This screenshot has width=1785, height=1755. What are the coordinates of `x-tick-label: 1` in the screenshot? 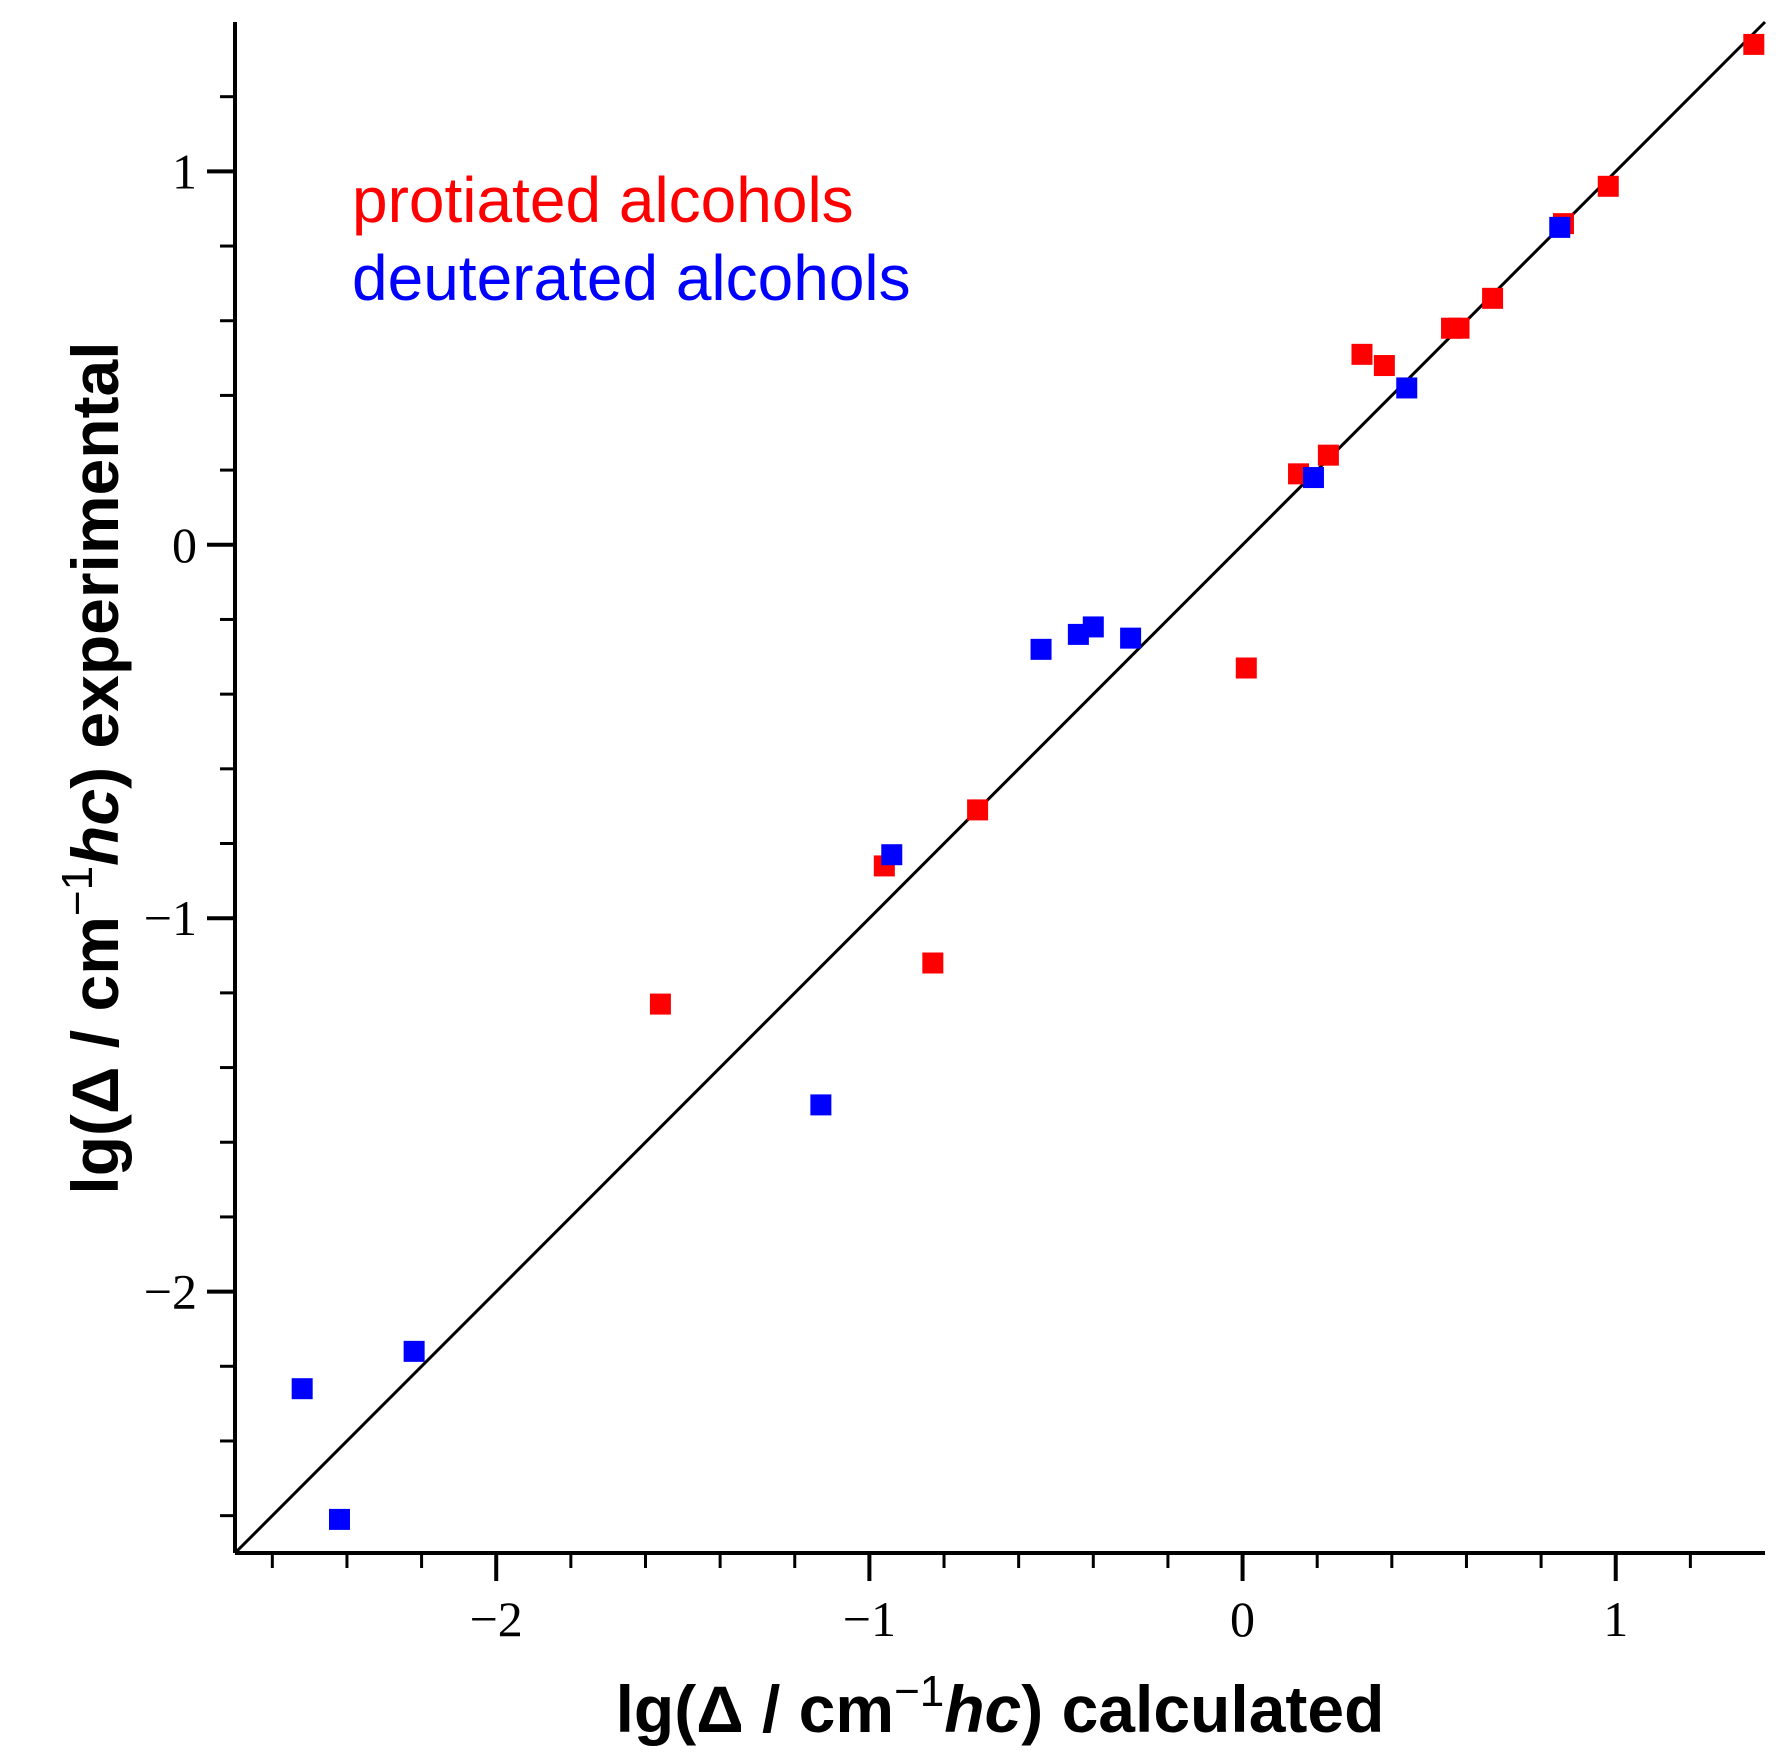 It's located at (1615, 1619).